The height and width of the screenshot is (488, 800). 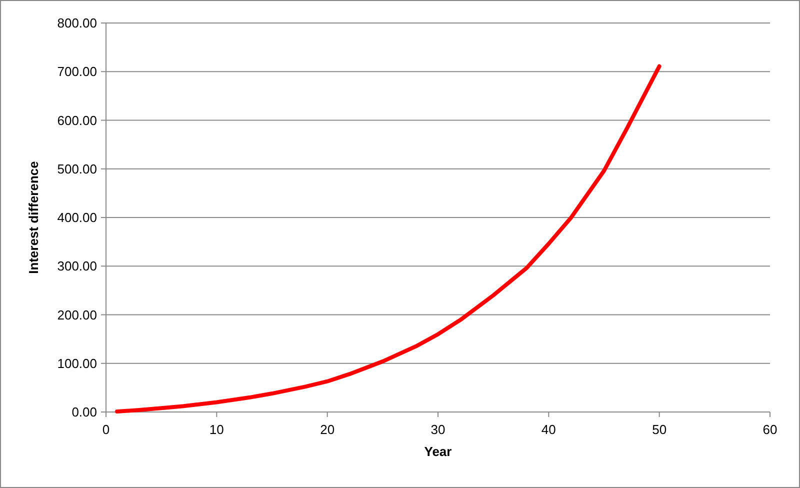 What do you see at coordinates (438, 429) in the screenshot?
I see `x-tick-label: 30` at bounding box center [438, 429].